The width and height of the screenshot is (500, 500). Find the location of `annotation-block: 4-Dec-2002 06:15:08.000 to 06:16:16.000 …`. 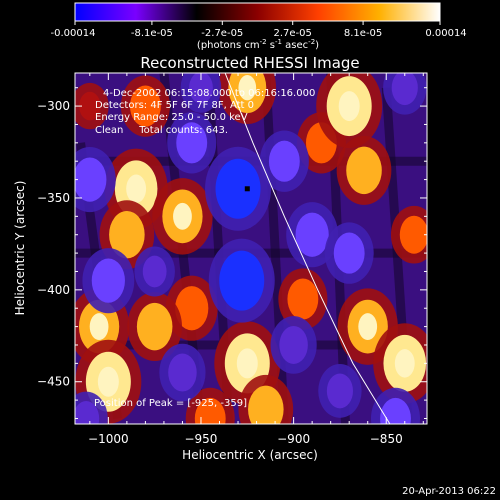

annotation-block: 4-Dec-2002 06:15:08.000 to 06:16:16.000 … is located at coordinates (205, 112).